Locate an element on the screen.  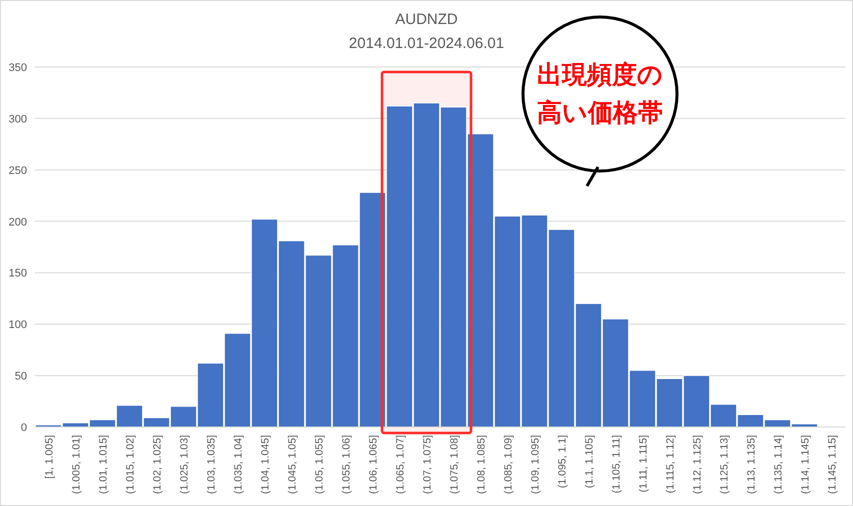
x-tick-label: (1.065, 1.07] is located at coordinates (400, 464).